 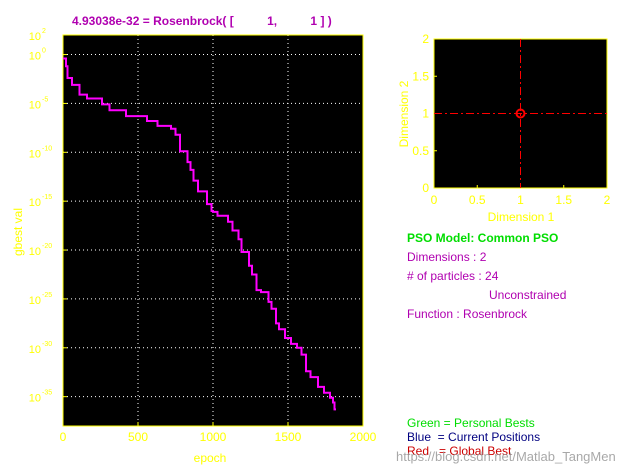 I want to click on function-label: Function : Rosenbrock, so click(x=467, y=314).